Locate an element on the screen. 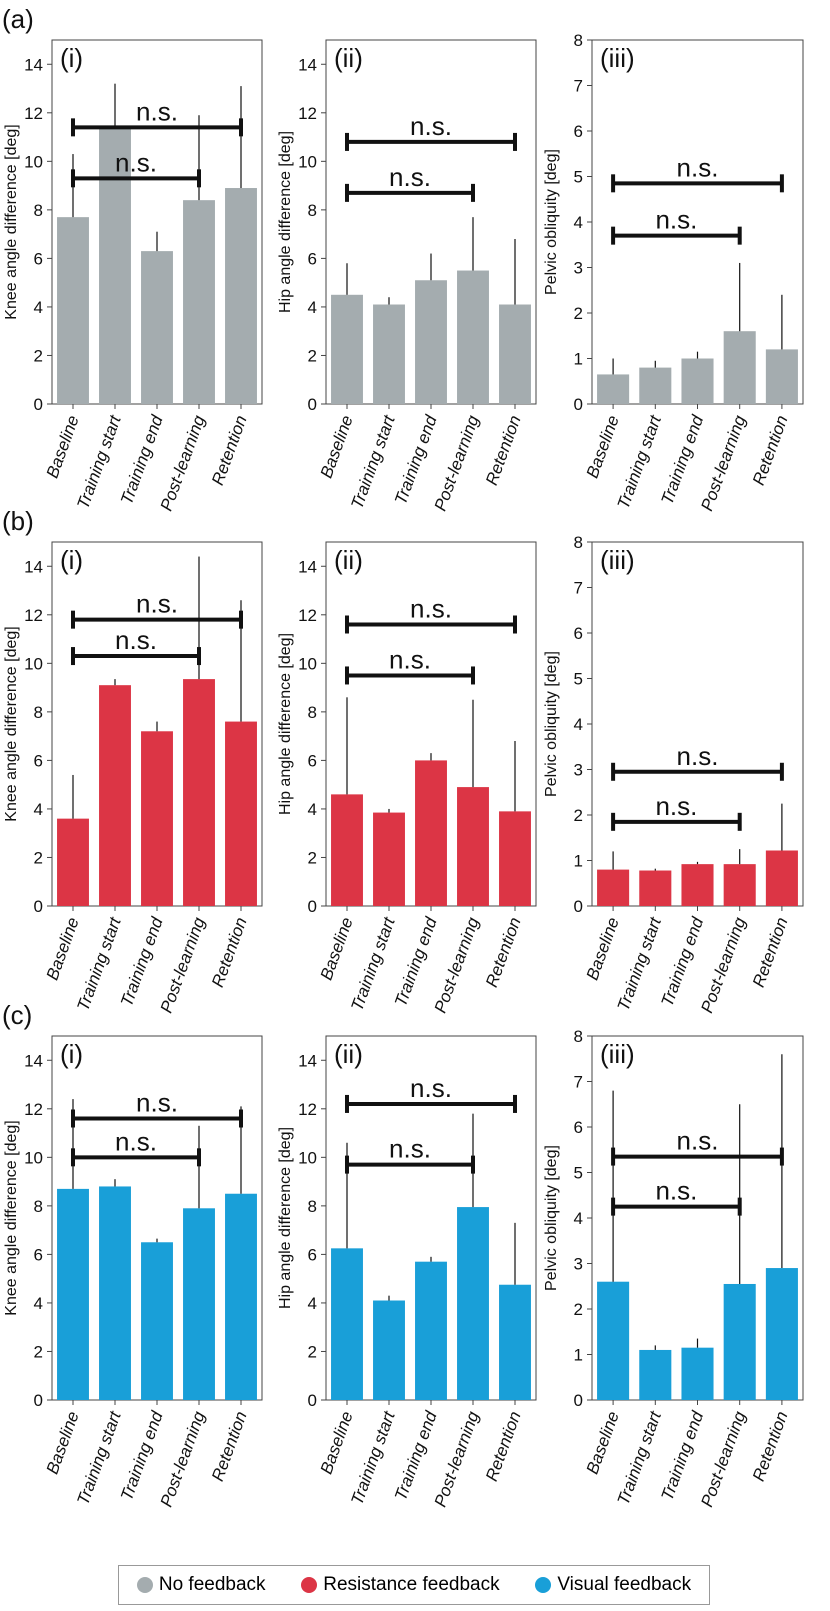 This screenshot has width=830, height=1611. p3-1-subplot-label: (i) is located at coordinates (71, 1054).